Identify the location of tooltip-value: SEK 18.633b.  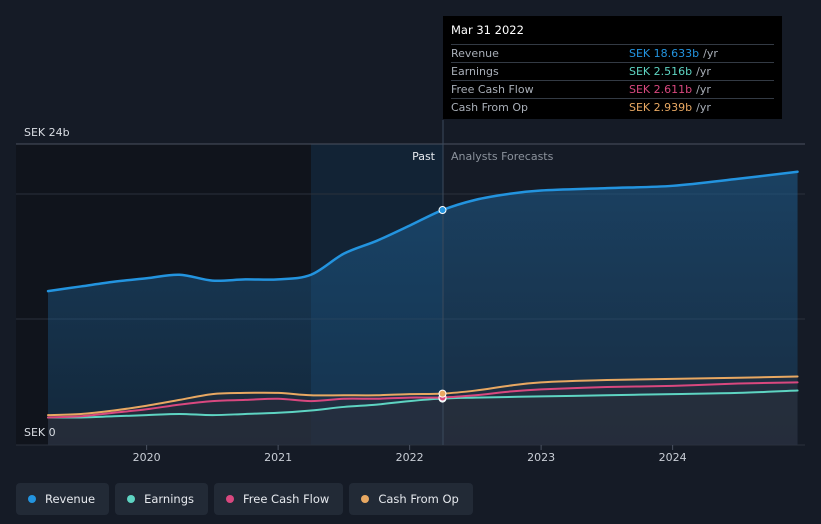
(664, 53).